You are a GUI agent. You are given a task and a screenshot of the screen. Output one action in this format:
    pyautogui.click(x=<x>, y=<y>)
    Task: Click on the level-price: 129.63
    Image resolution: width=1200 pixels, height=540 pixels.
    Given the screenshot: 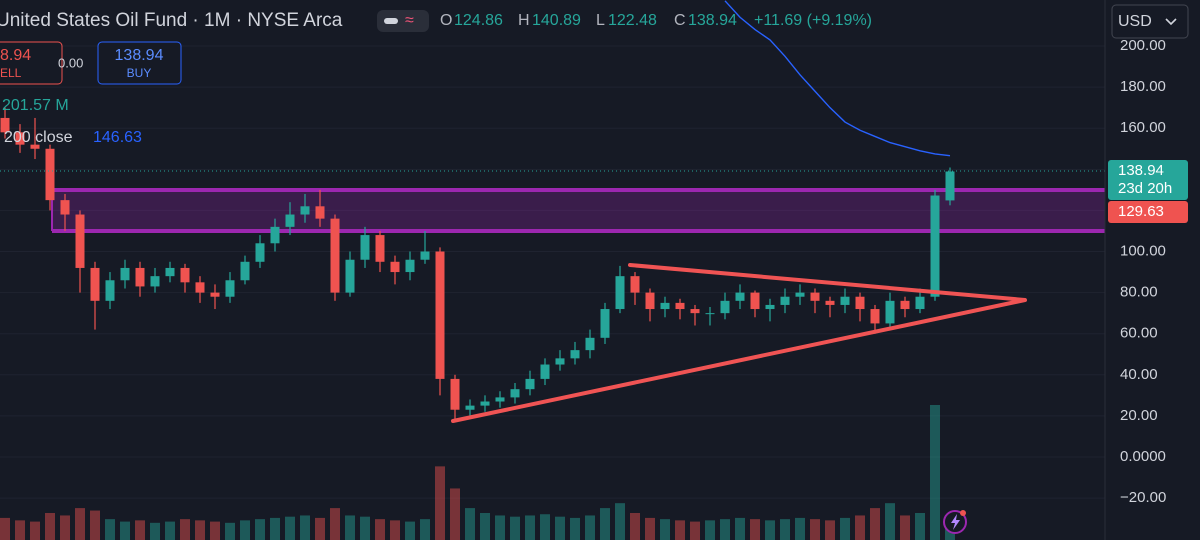 What is the action you would take?
    pyautogui.click(x=1141, y=211)
    